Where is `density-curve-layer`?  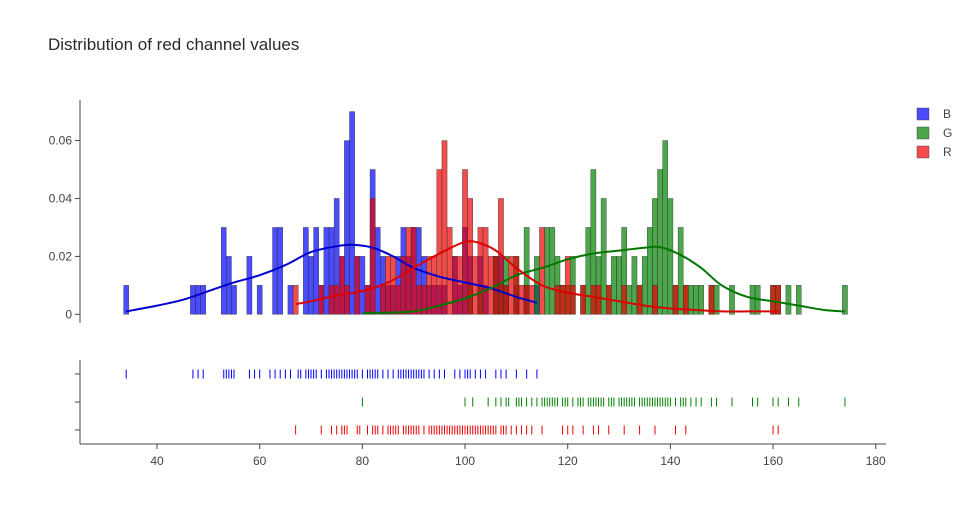 density-curve-layer is located at coordinates (486, 277).